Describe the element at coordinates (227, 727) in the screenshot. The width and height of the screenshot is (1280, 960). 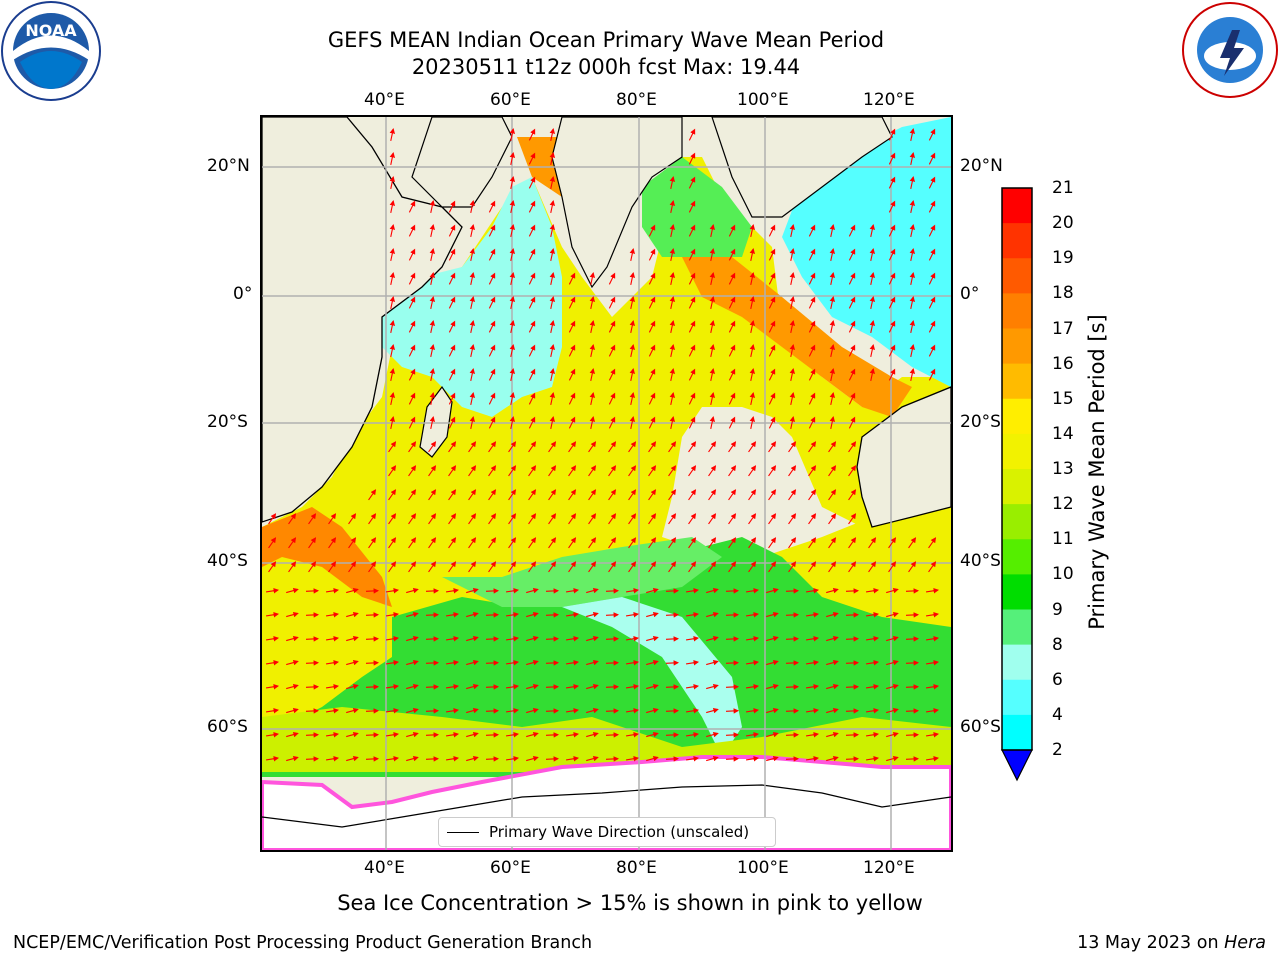
I see `lat-tick-left-60s: 60°S` at that location.